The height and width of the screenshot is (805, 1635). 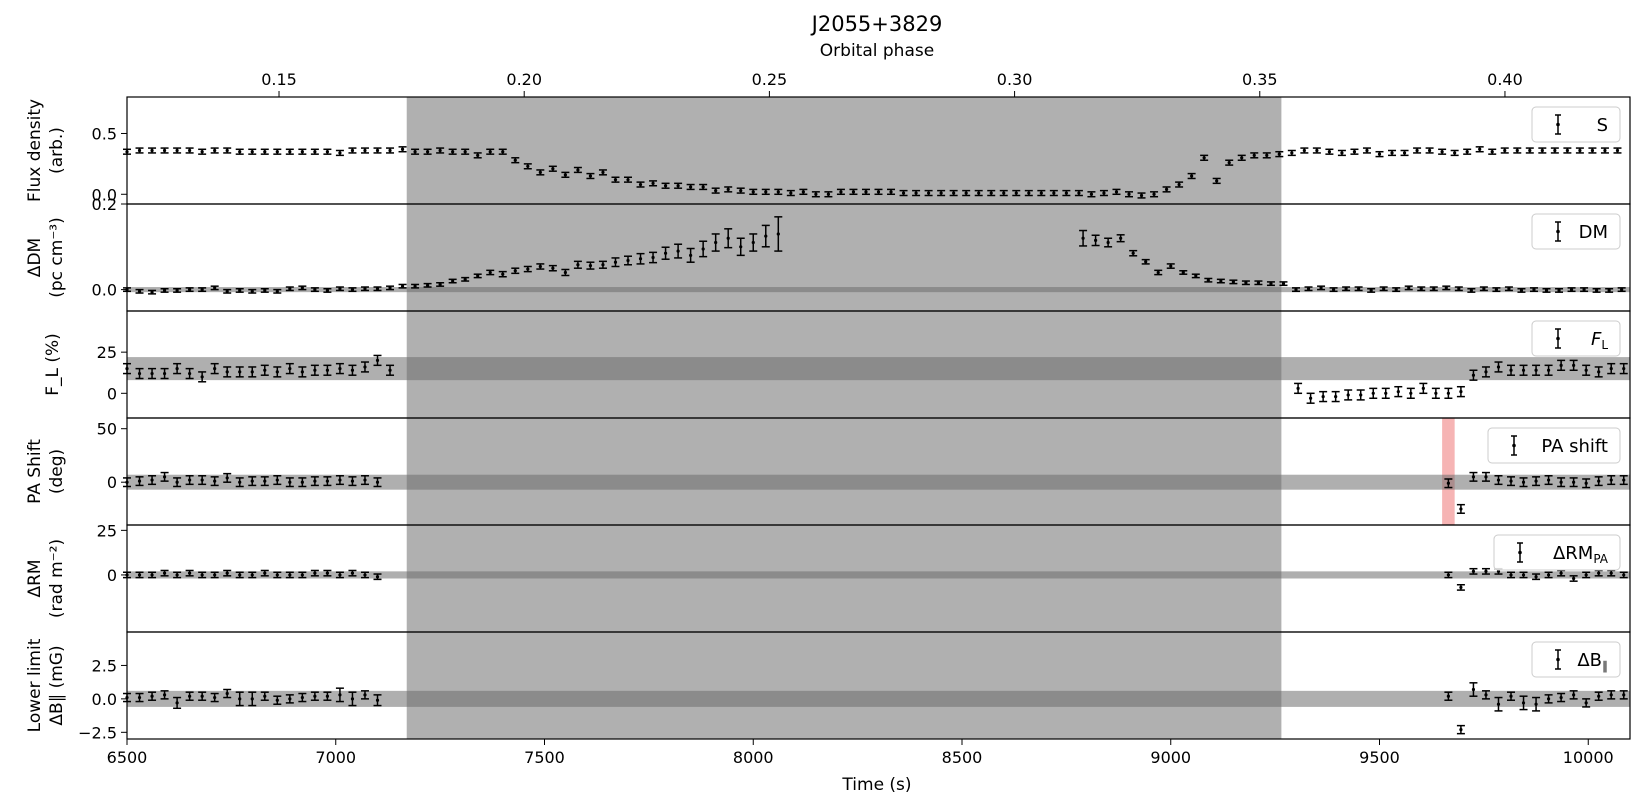 What do you see at coordinates (876, 785) in the screenshot?
I see `x-axis-label: Time (s)` at bounding box center [876, 785].